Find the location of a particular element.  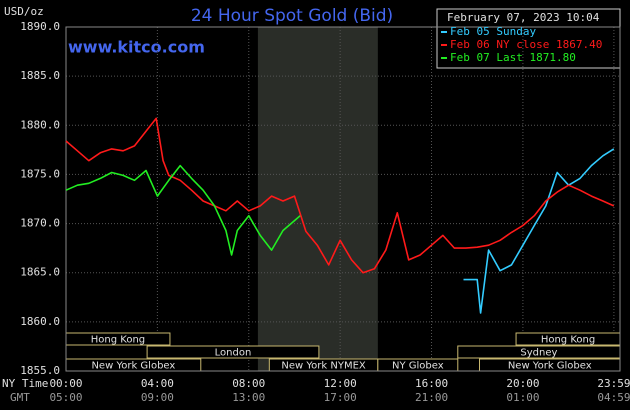

session-label: New York NYMEX is located at coordinates (323, 366).